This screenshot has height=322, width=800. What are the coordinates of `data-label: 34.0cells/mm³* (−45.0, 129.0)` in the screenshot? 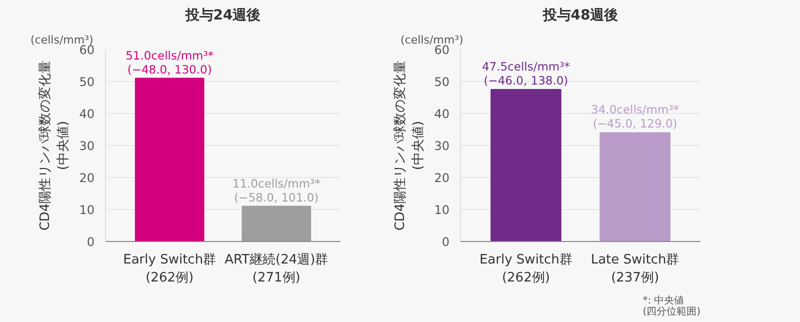 It's located at (635, 116).